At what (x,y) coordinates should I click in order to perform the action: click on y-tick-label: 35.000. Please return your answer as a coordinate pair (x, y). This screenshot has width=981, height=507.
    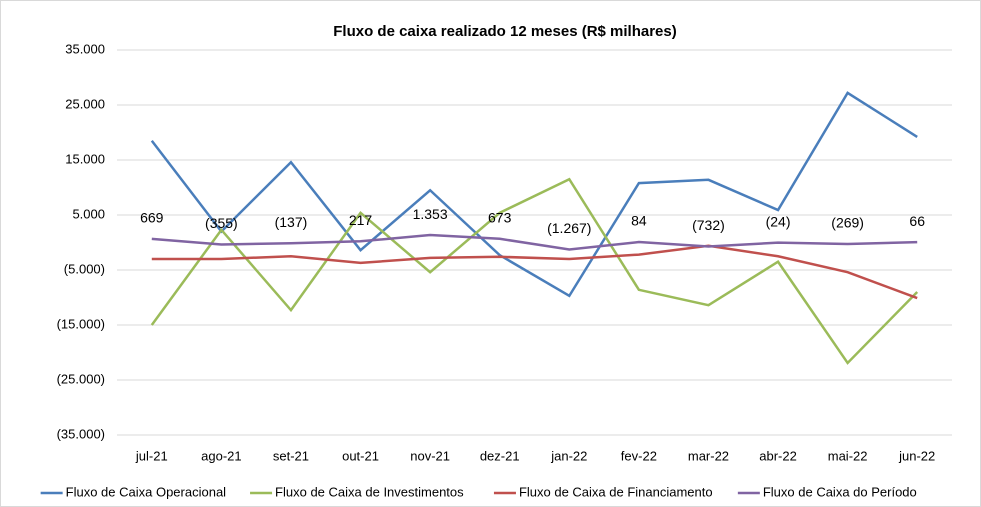
    Looking at the image, I should click on (85, 48).